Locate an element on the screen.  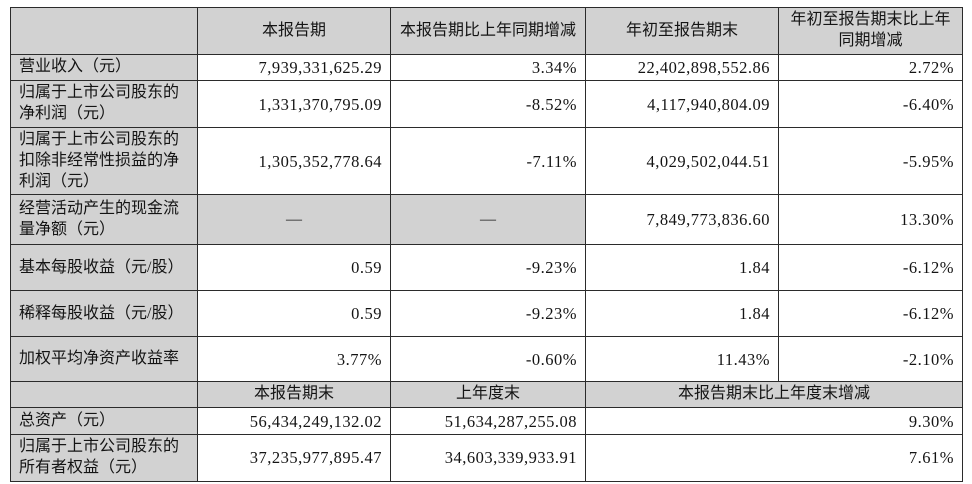
metric-value: 13.30% is located at coordinates (870, 220).